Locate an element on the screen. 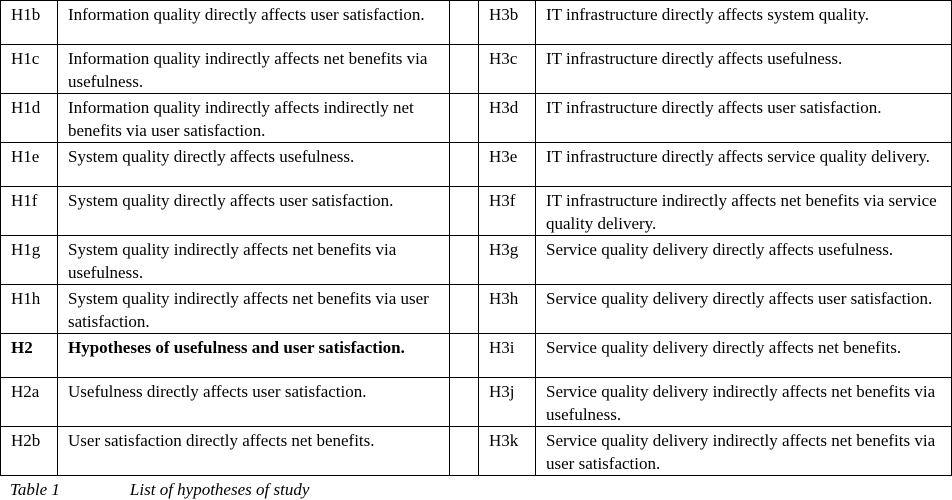 The image size is (952, 500). hypothesis-id: H1f is located at coordinates (29, 211).